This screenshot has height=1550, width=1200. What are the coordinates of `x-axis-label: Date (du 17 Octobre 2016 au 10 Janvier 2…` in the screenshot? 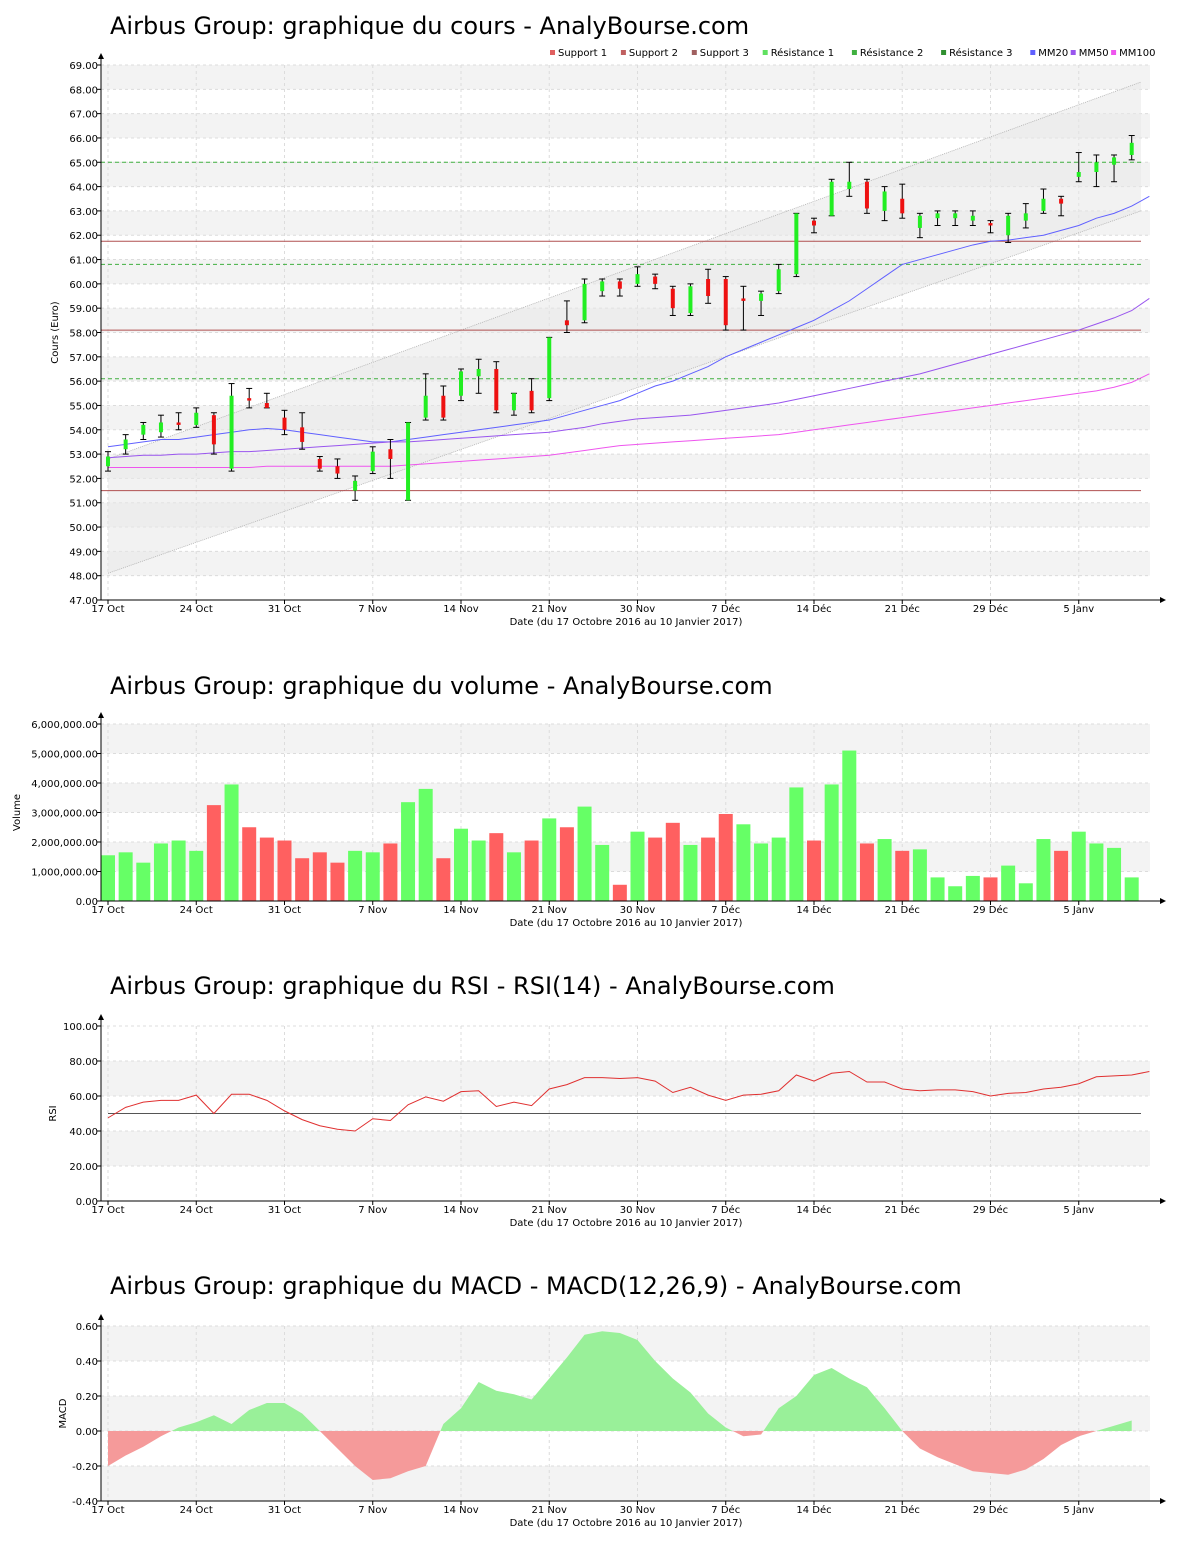 It's located at (626, 1523).